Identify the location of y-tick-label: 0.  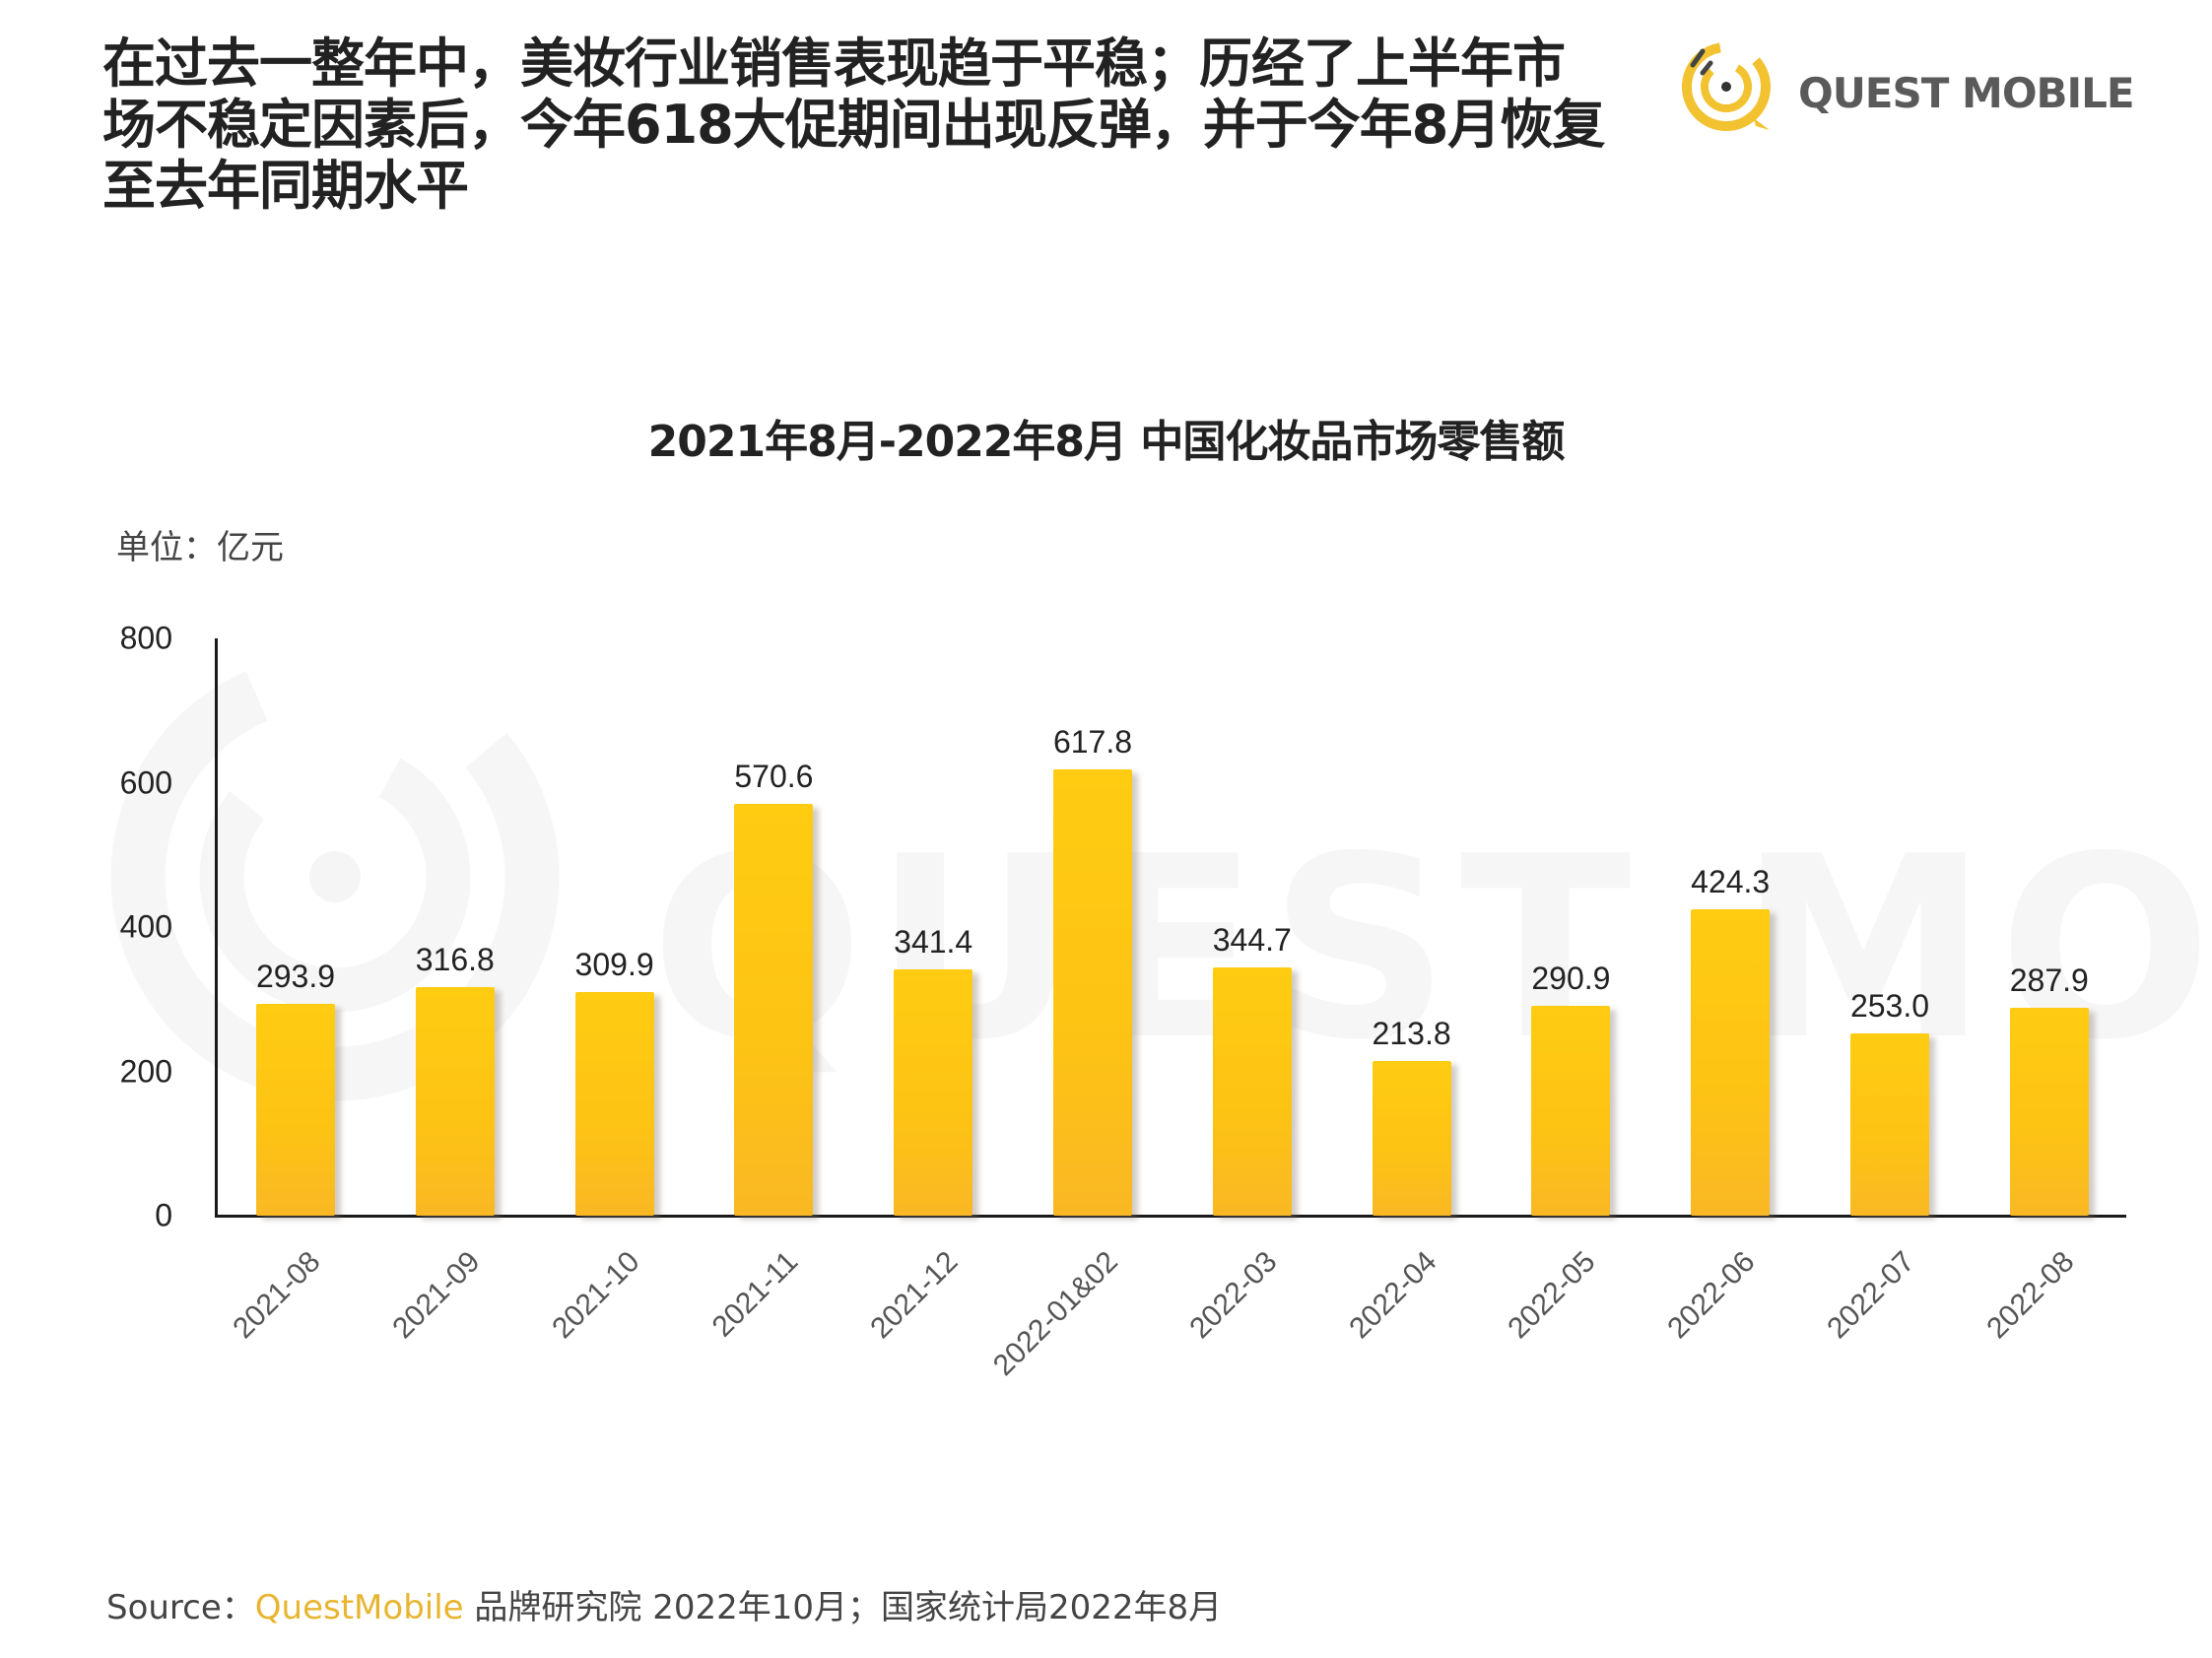
(163, 1215).